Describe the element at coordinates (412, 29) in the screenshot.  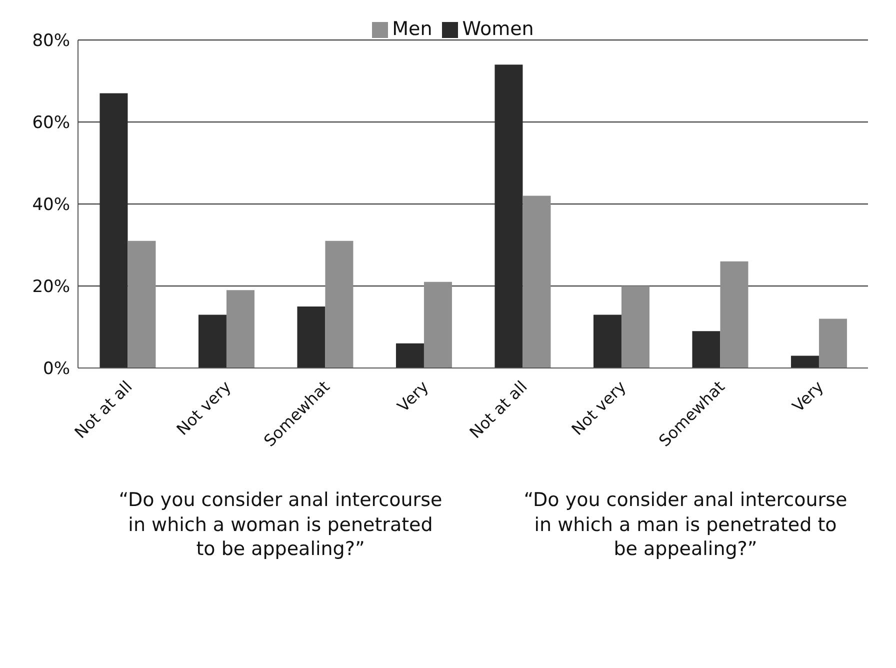
I see `legend-label: Men` at that location.